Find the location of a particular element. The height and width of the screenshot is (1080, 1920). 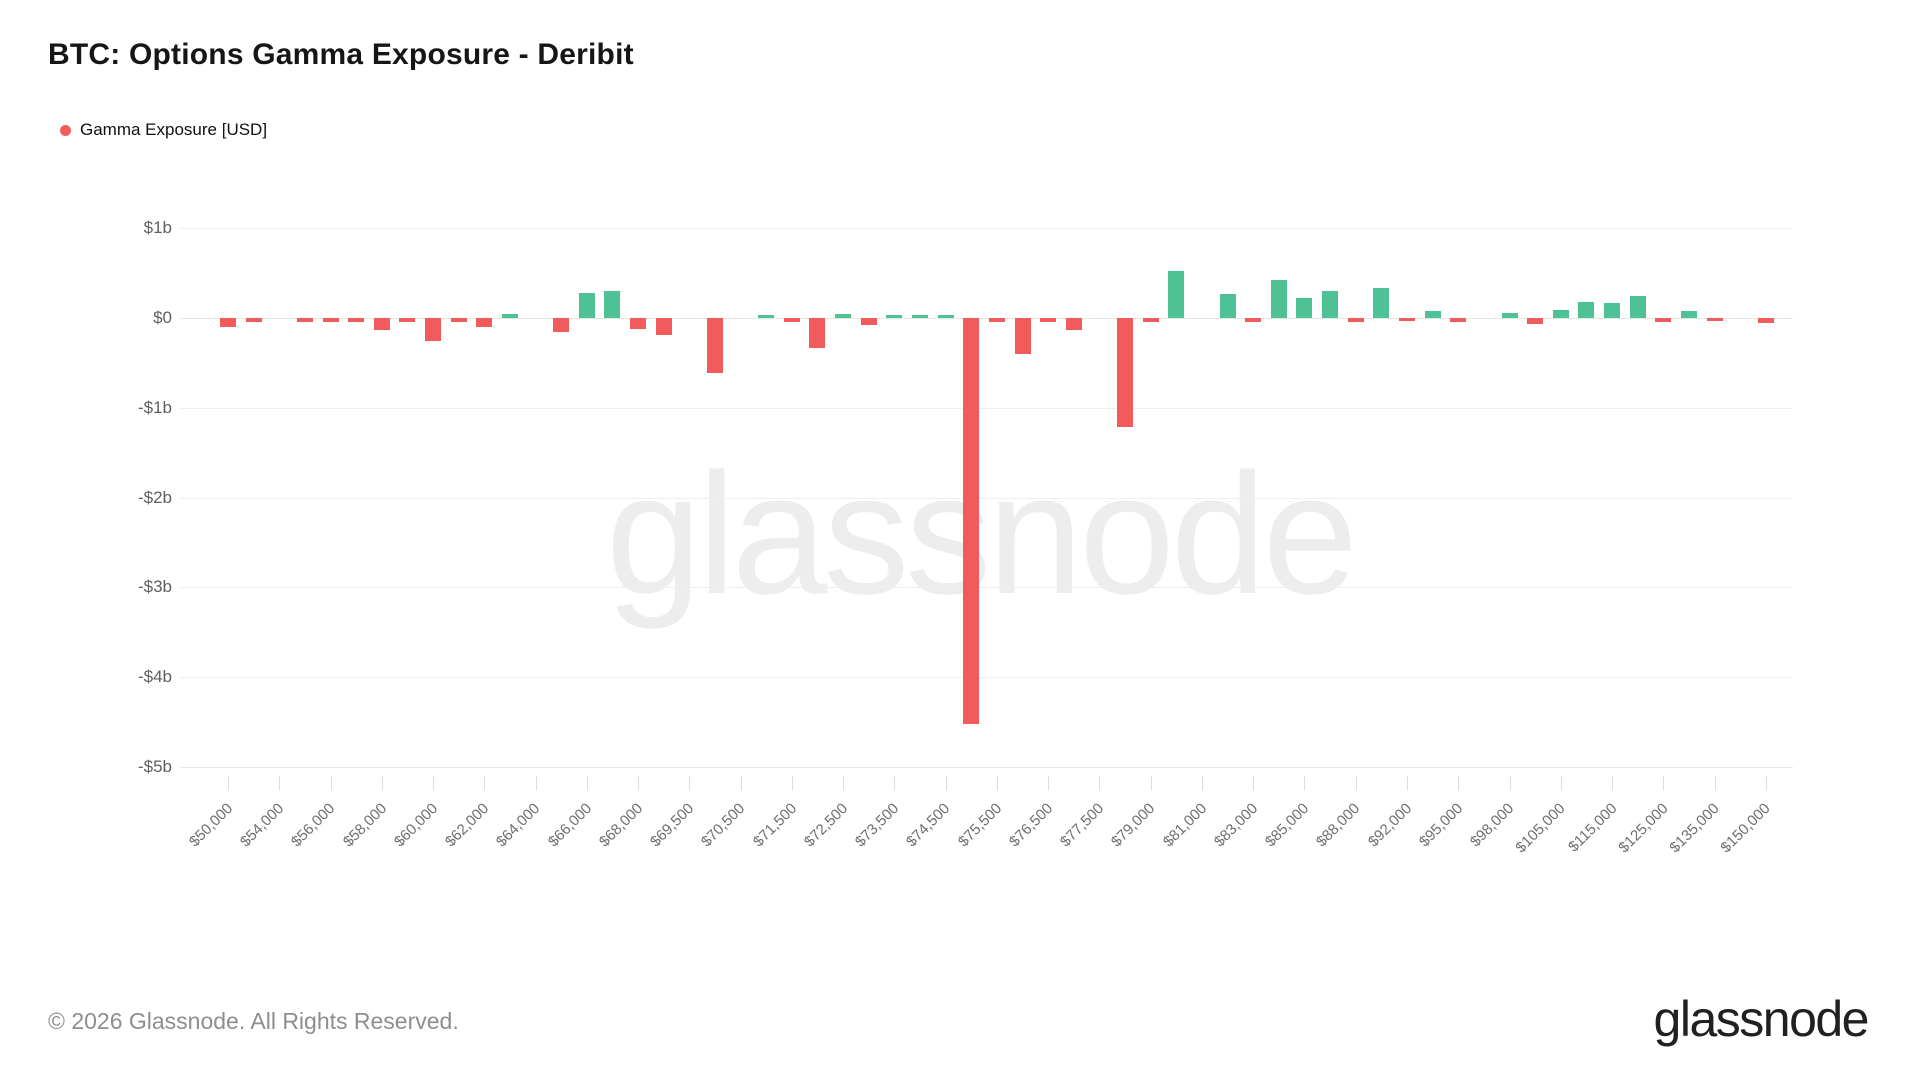

gamma-bar-$105,000 is located at coordinates (1560, 313).